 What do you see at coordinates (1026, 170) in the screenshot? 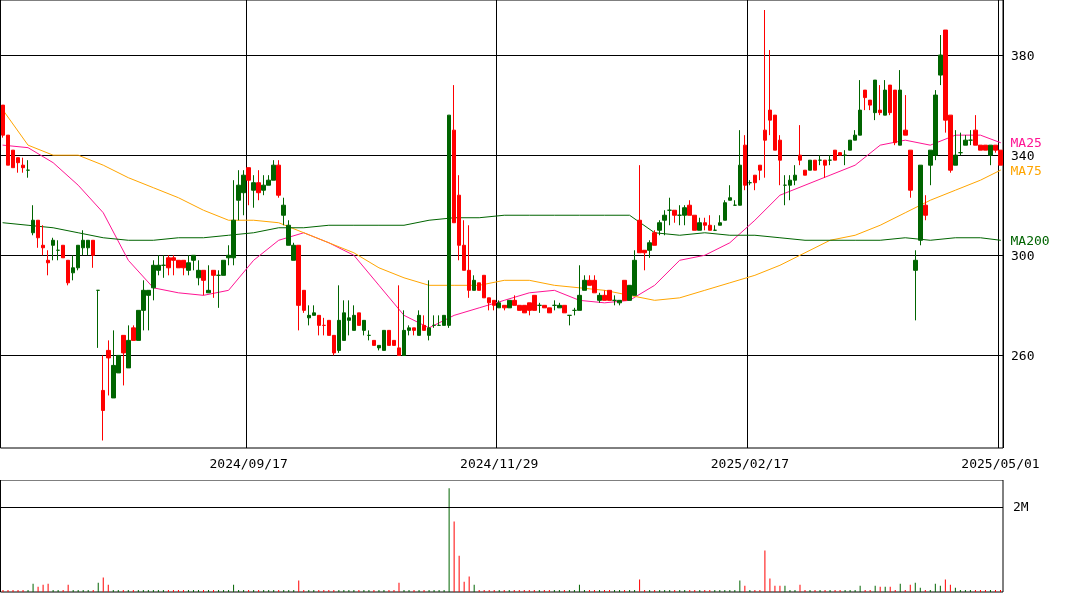
I see `series-label: MA75` at bounding box center [1026, 170].